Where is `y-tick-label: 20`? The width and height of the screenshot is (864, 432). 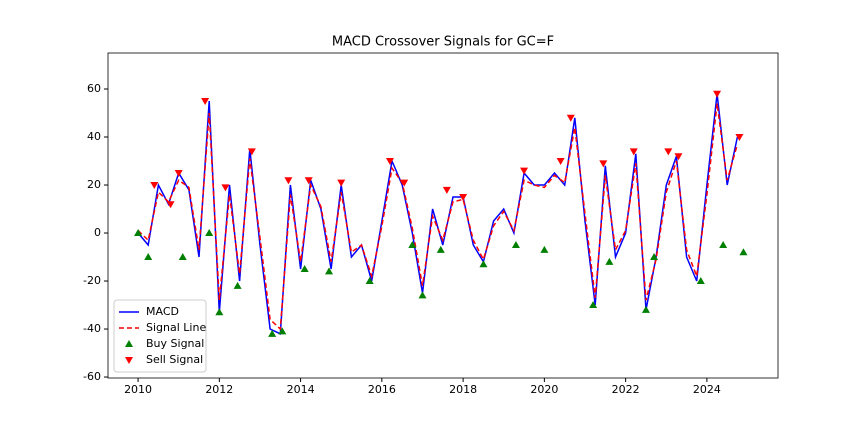 y-tick-label: 20 is located at coordinates (94, 184).